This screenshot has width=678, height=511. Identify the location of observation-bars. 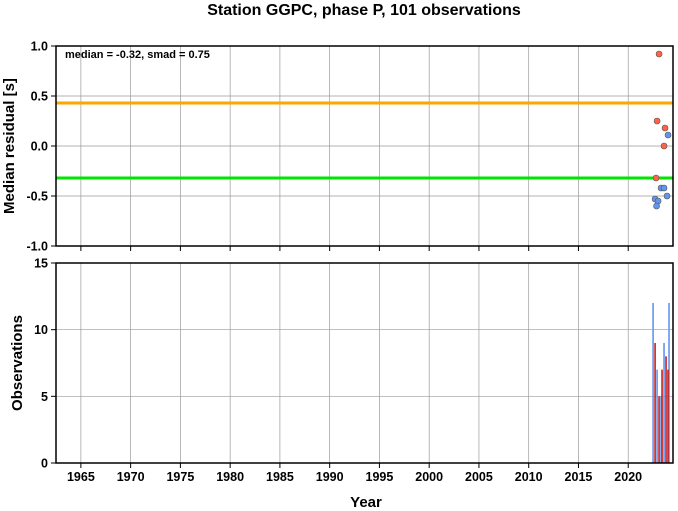
(661, 383).